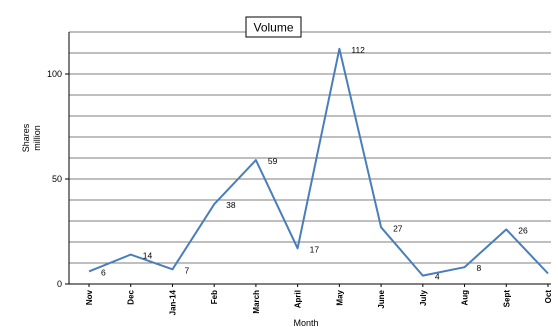 This screenshot has height=327, width=558. Describe the element at coordinates (305, 322) in the screenshot. I see `x-axis-label: Month` at that location.